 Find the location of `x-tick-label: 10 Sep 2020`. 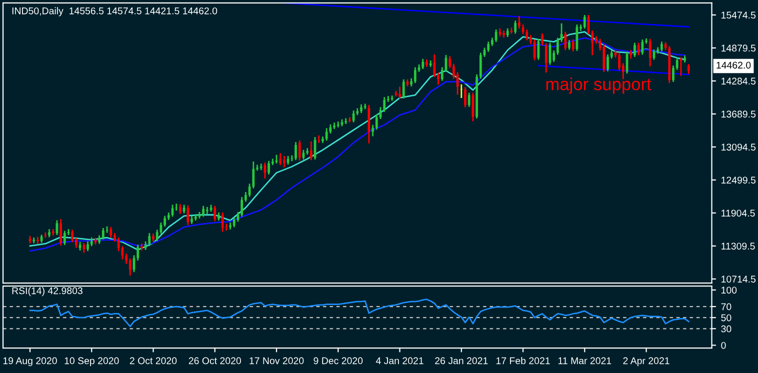

x-tick-label: 10 Sep 2020 is located at coordinates (91, 361).